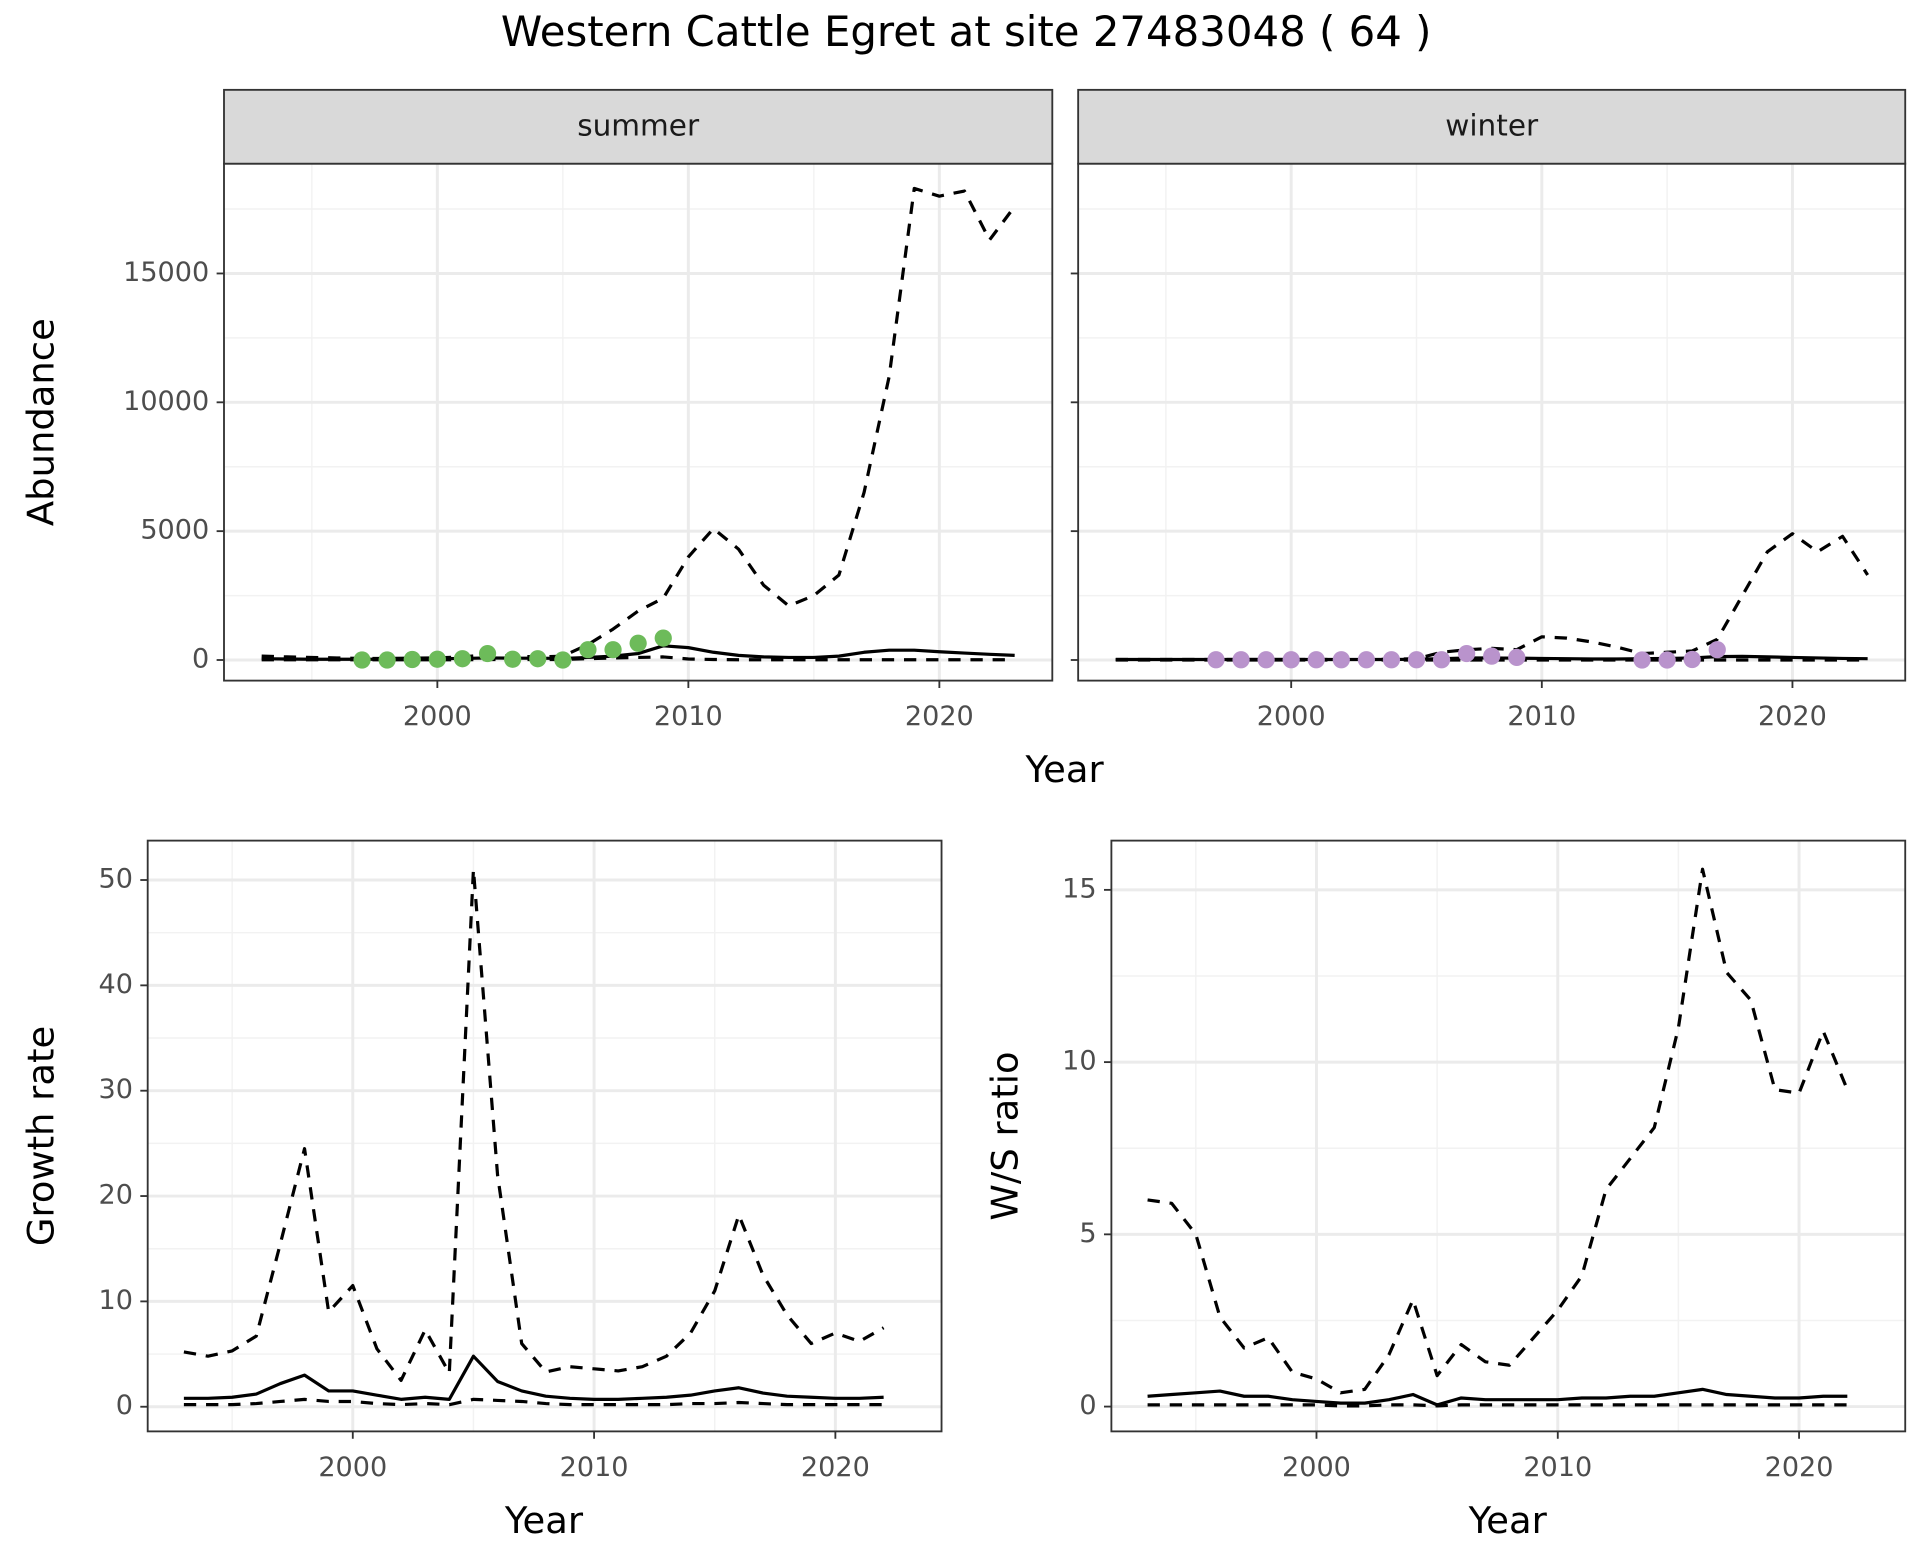 This screenshot has width=1920, height=1560. What do you see at coordinates (166, 401) in the screenshot?
I see `y-tick-label: 10000` at bounding box center [166, 401].